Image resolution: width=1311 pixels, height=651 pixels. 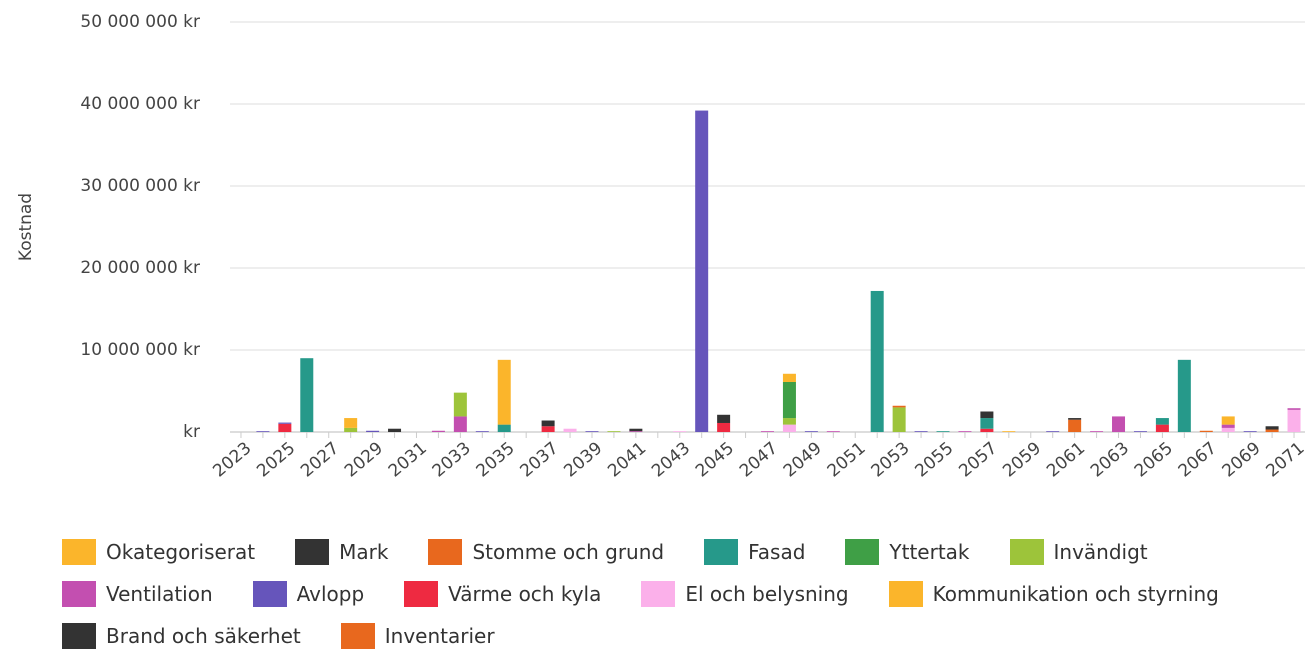 What do you see at coordinates (191, 432) in the screenshot?
I see `y-tick-label: kr` at bounding box center [191, 432].